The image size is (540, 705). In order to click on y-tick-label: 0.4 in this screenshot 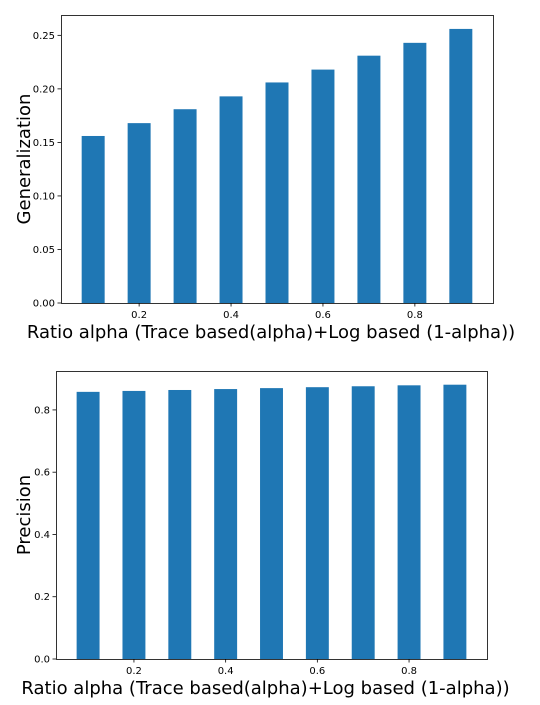, I will do `click(42, 535)`.